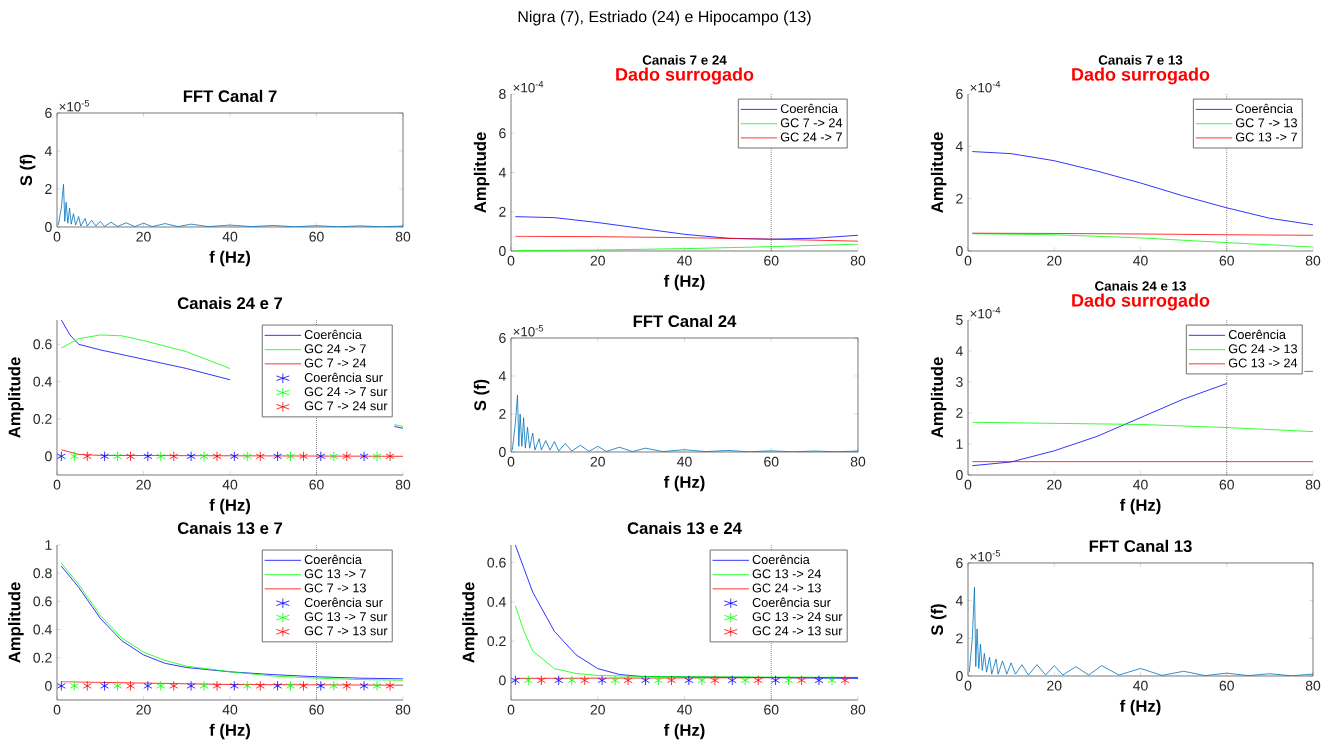 Image resolution: width=1329 pixels, height=749 pixels. Describe the element at coordinates (685, 321) in the screenshot. I see `chart-title: FFT Canal 24` at that location.